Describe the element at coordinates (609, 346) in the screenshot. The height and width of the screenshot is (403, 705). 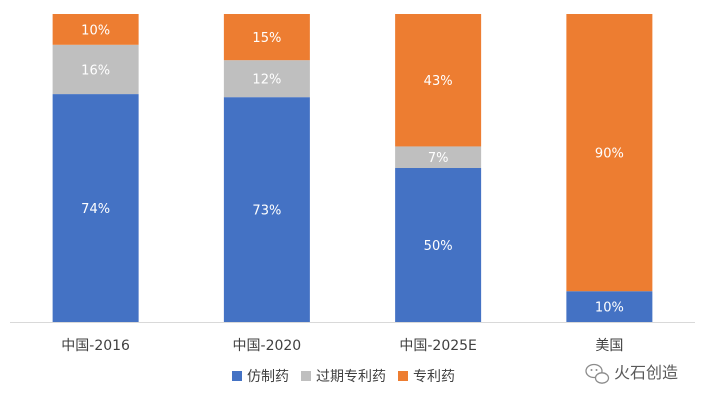
I see `category-label: 美国` at that location.